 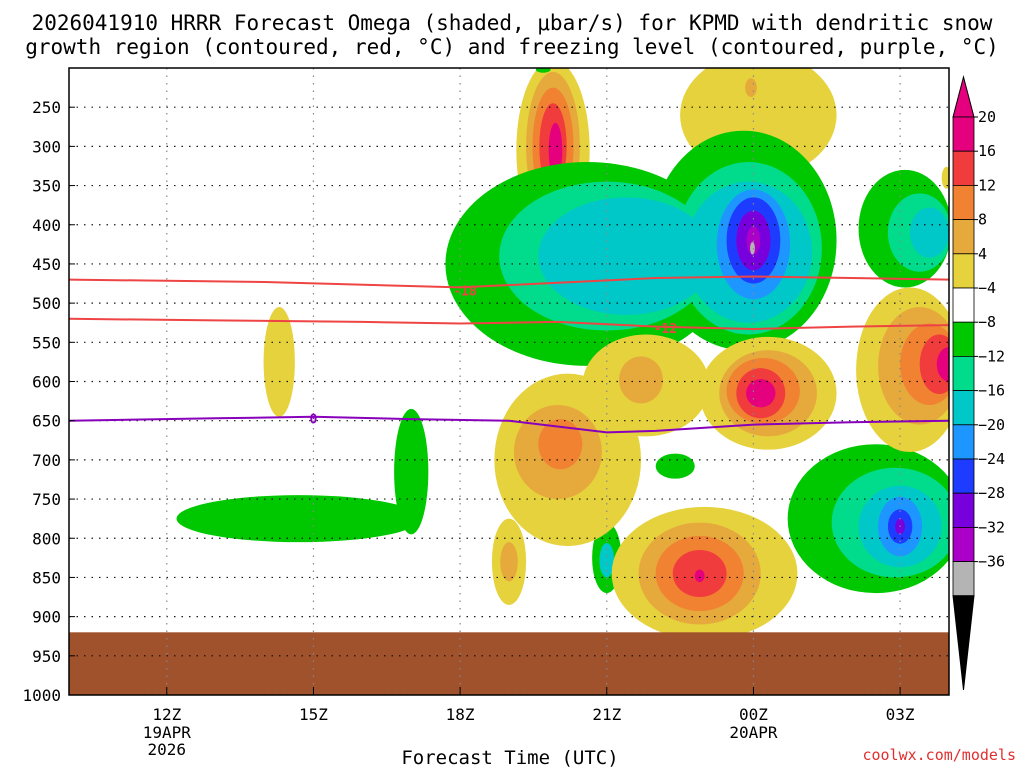 I want to click on y-tick-label-950: 950, so click(x=46, y=656).